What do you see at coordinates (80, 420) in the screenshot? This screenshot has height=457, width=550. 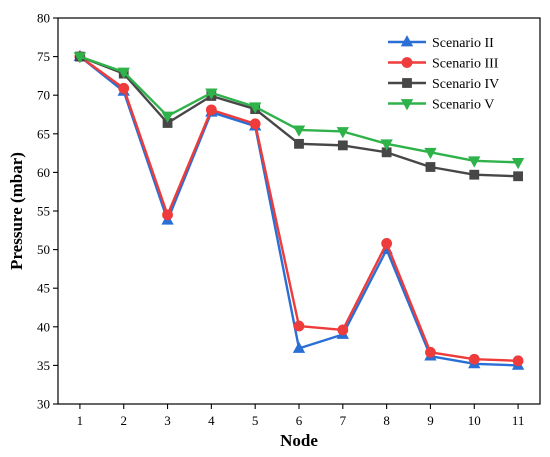 I see `x-tick-label: 1` at bounding box center [80, 420].